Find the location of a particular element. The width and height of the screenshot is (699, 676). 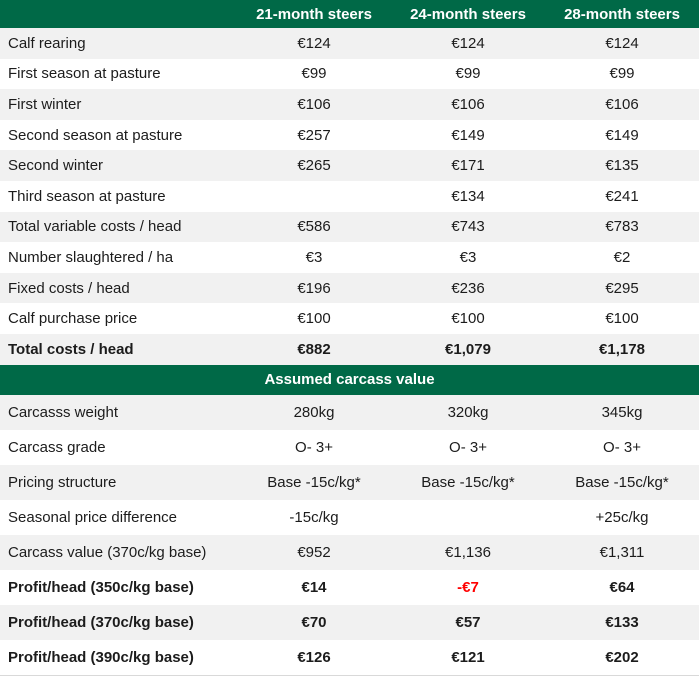

header-cell-24-month: 24-month steers is located at coordinates (468, 14).